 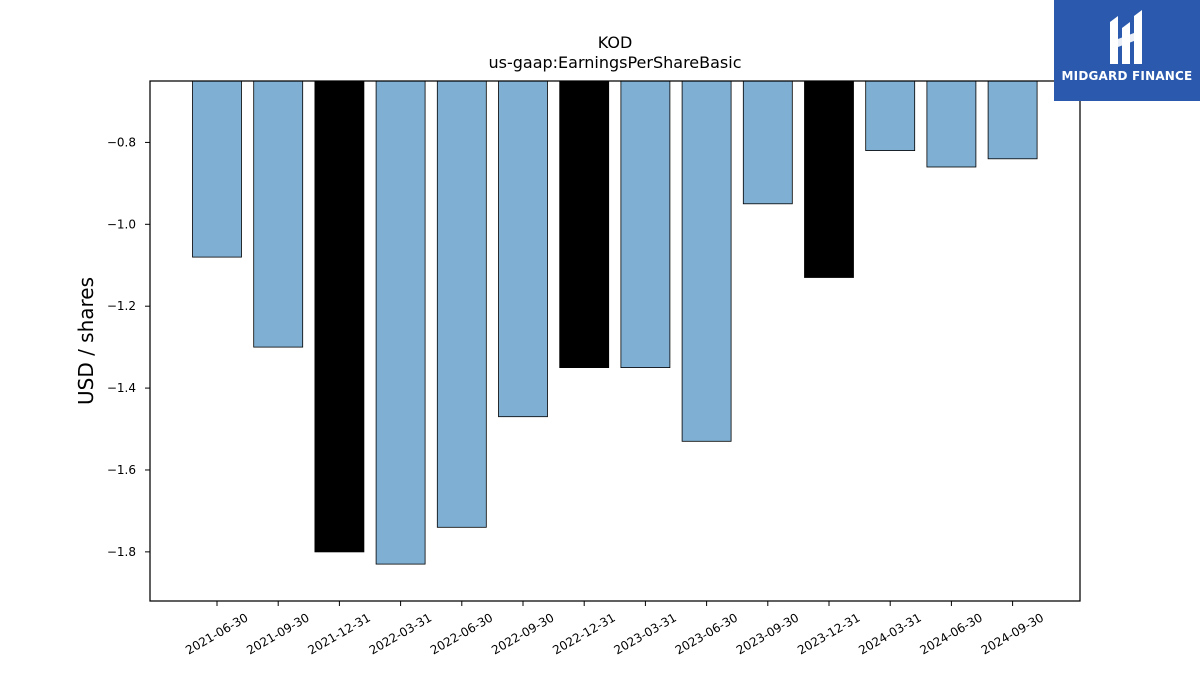 What do you see at coordinates (614, 62) in the screenshot?
I see `chart-subtitle: us-gaap:EarningsPerShareBasic` at bounding box center [614, 62].